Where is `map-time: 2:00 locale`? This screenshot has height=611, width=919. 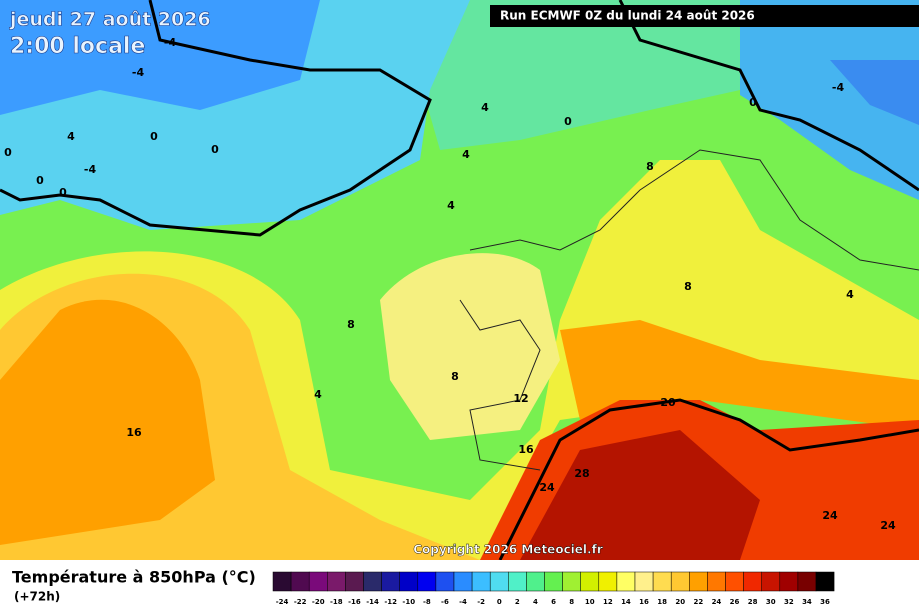 map-time: 2:00 locale is located at coordinates (77, 46).